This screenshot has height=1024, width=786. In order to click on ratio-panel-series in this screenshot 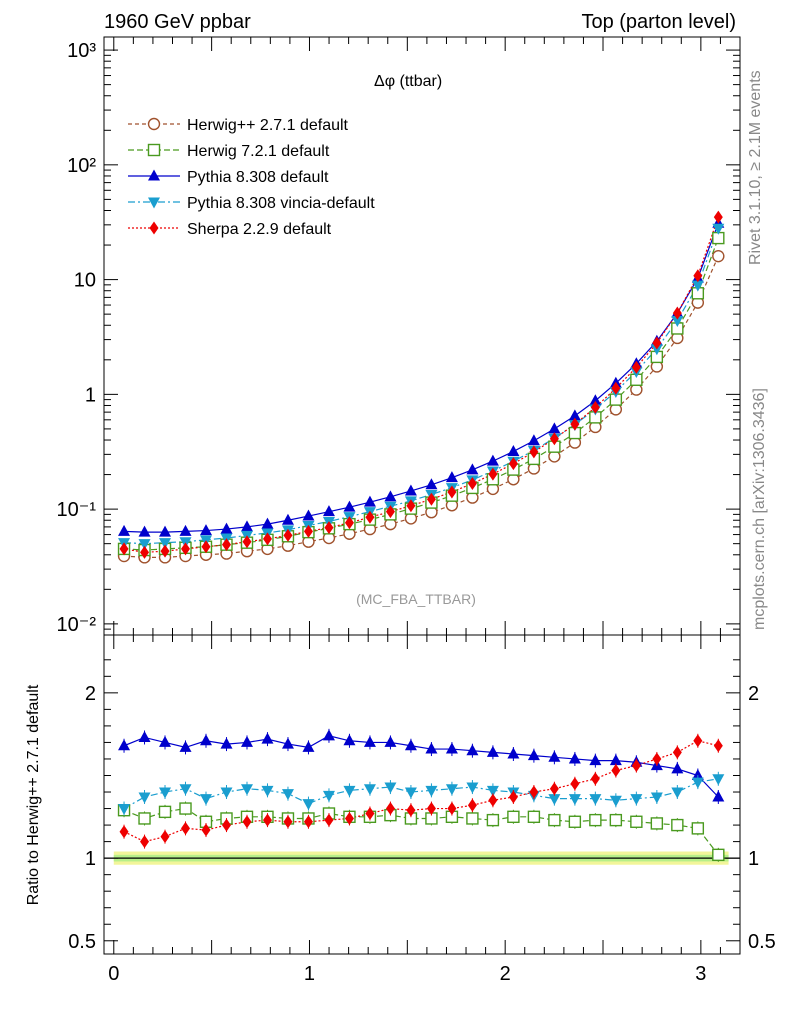, I will do `click(421, 795)`.